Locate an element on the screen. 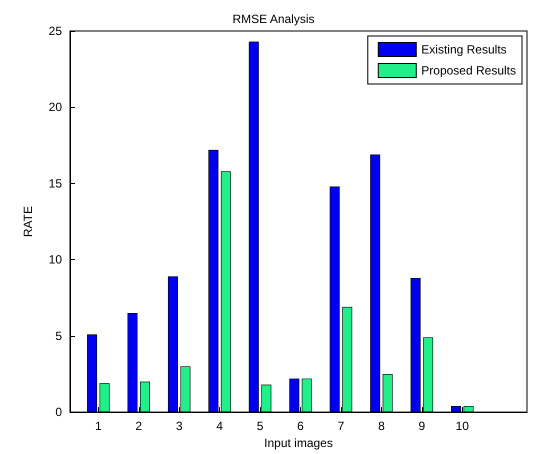 This screenshot has width=547, height=454. legend-label: Existing Results is located at coordinates (464, 49).